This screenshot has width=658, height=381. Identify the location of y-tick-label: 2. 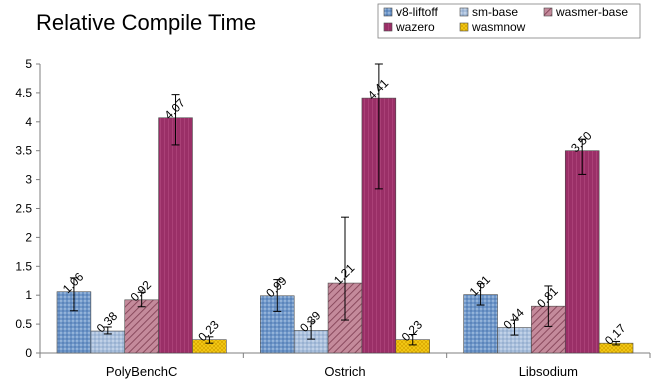
(28, 237).